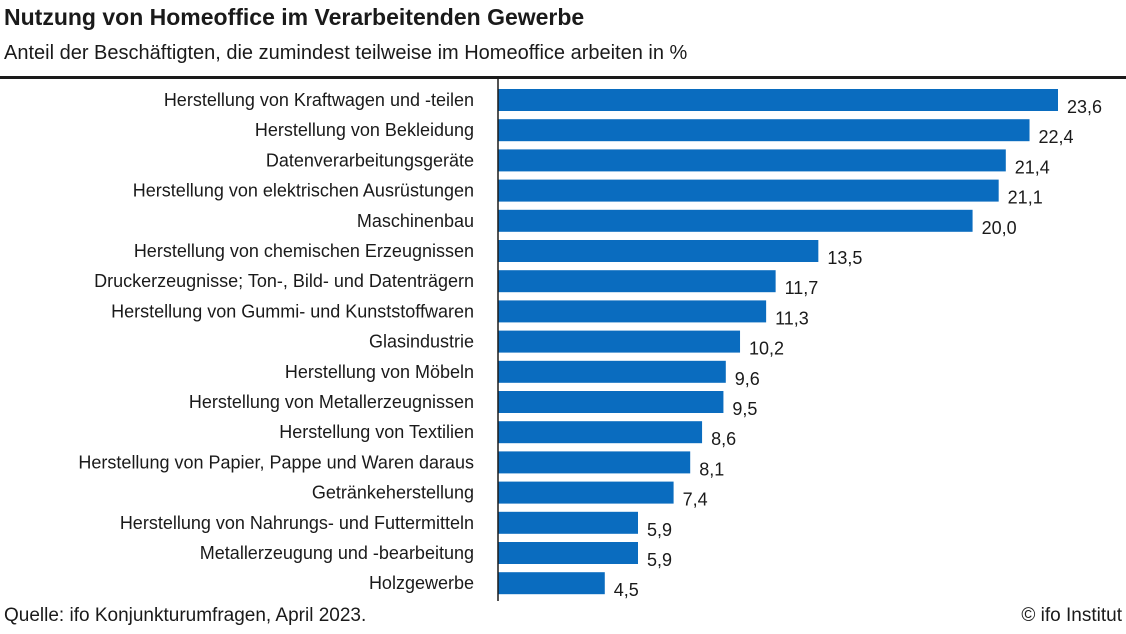 The height and width of the screenshot is (634, 1126). I want to click on value-label: 11,7, so click(802, 288).